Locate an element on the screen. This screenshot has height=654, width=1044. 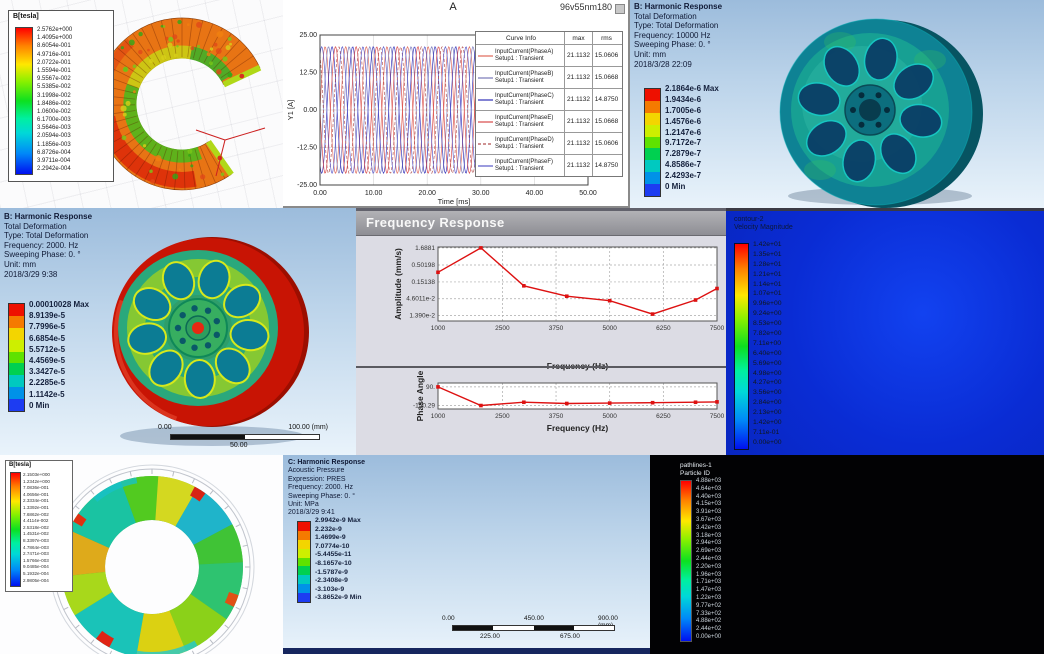
list-item: 2.2942e-004 is located at coordinates (54, 169).